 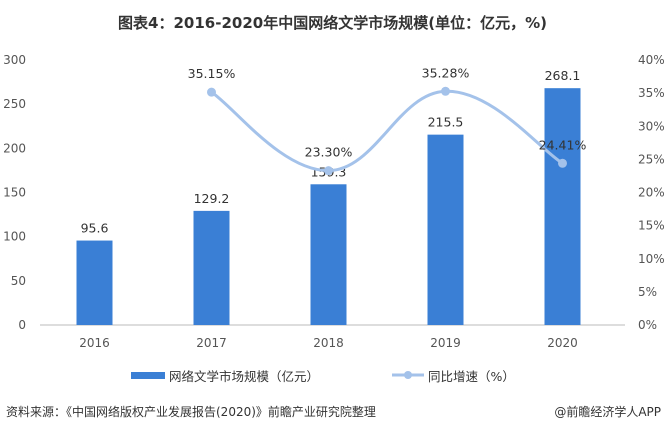 What do you see at coordinates (328, 343) in the screenshot?
I see `x-axis-tick: 2018` at bounding box center [328, 343].